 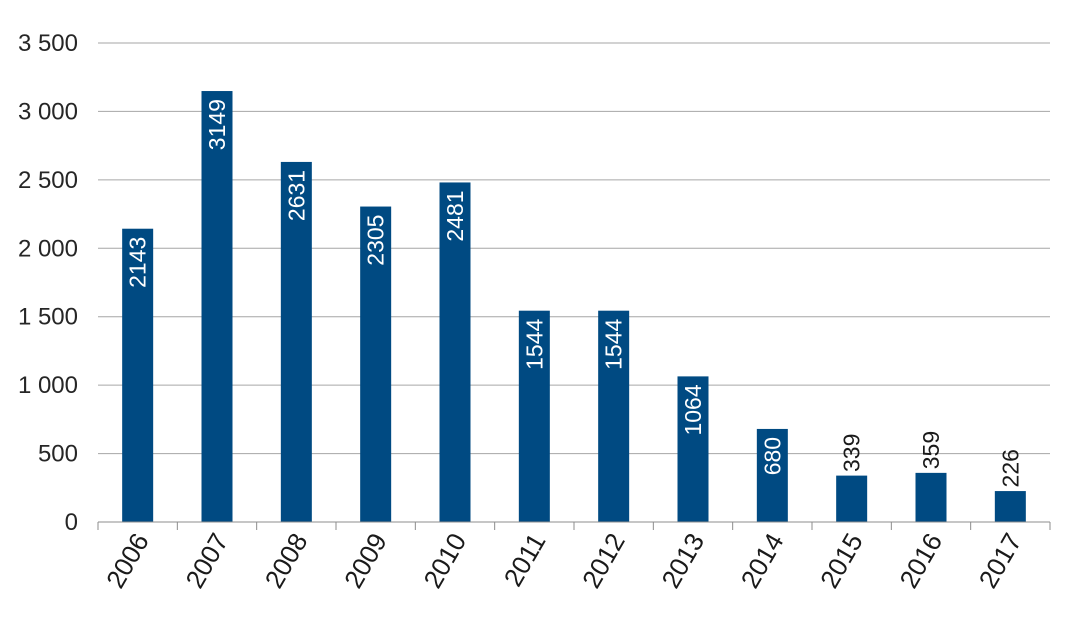 I want to click on data-label: 680, so click(x=772, y=456).